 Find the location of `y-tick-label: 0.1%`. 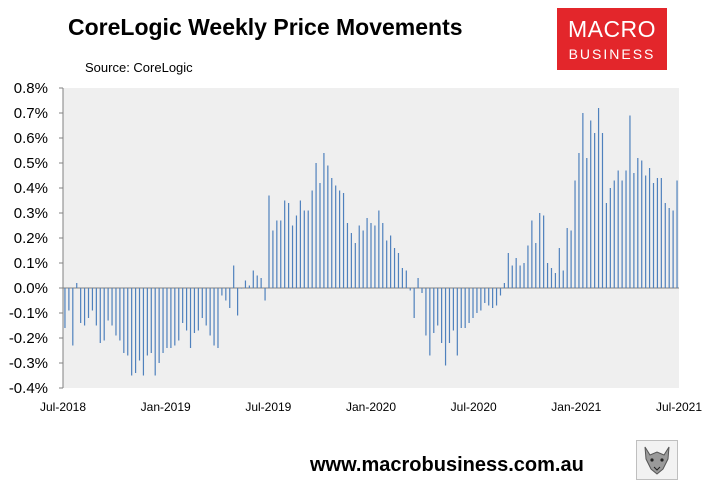

y-tick-label: 0.1% is located at coordinates (31, 263).